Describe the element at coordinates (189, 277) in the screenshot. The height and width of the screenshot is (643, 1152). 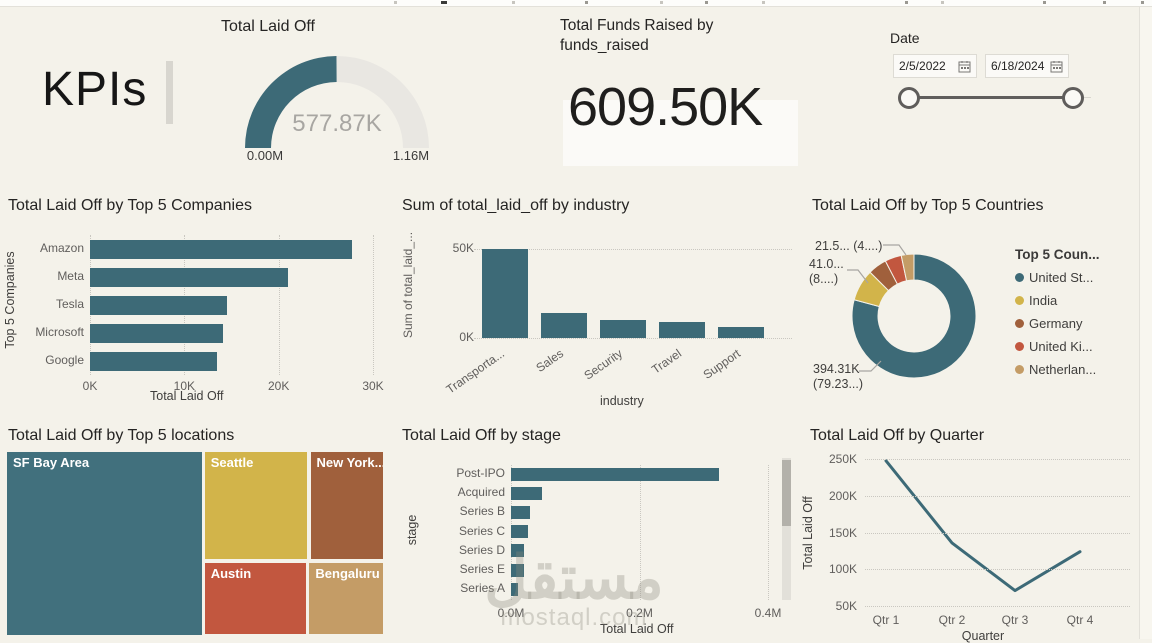
I see `bar-Meta` at that location.